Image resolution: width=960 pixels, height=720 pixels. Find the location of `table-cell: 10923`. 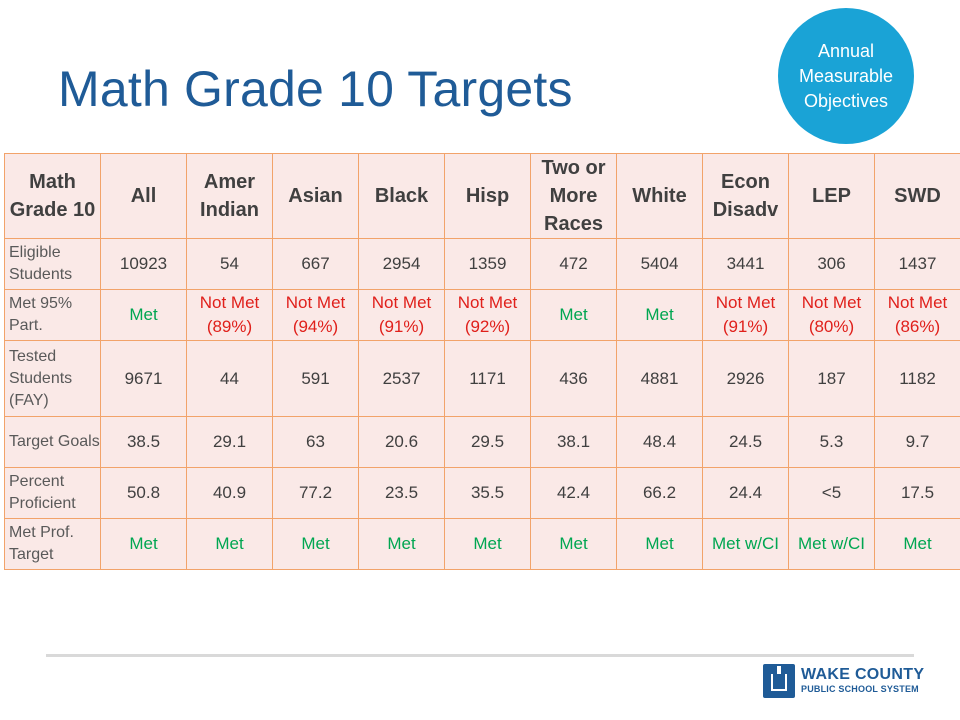

table-cell: 10923 is located at coordinates (143, 264).